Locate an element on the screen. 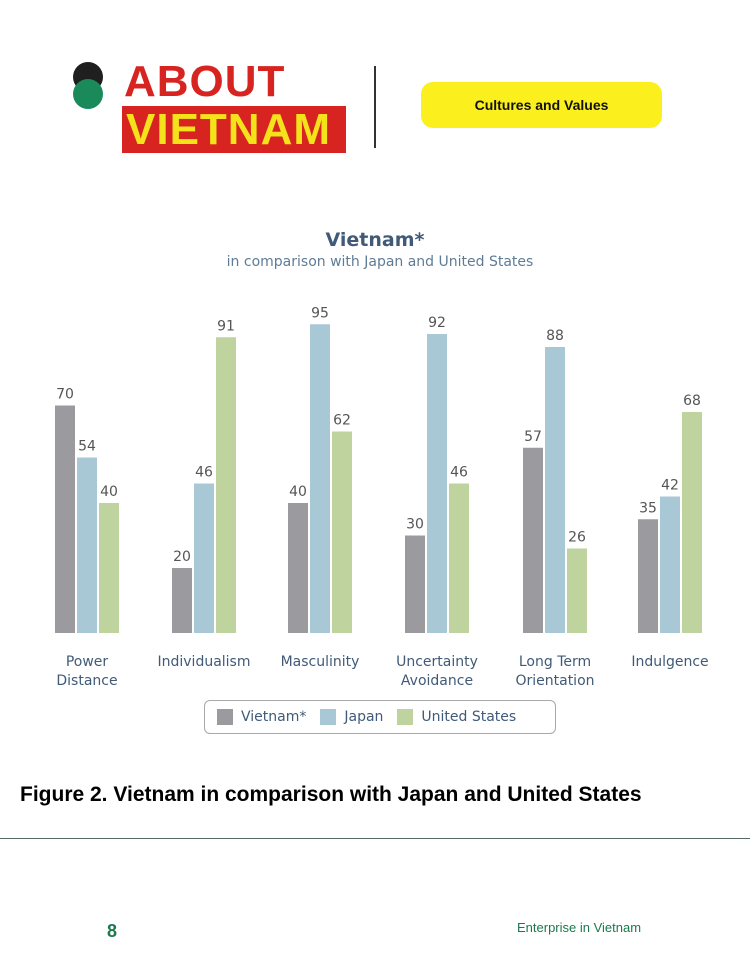 This screenshot has height=971, width=750. bar-vietnam-long-term-orientation is located at coordinates (533, 540).